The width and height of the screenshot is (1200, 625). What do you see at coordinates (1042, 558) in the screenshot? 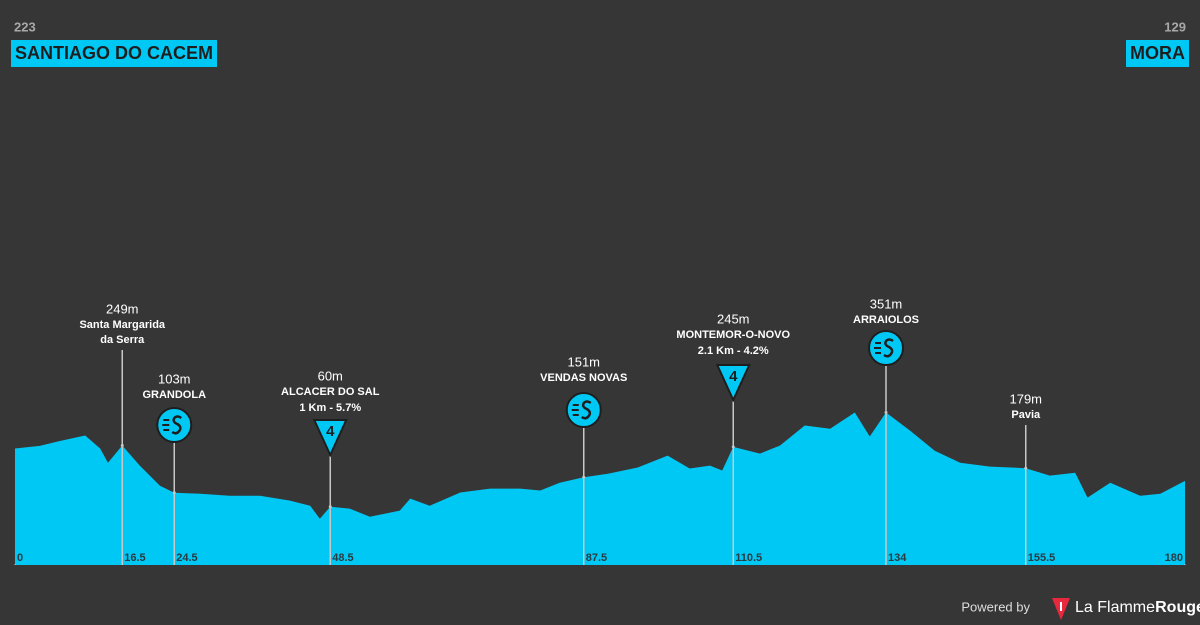
I see `x-tick-label: 155.5` at bounding box center [1042, 558].